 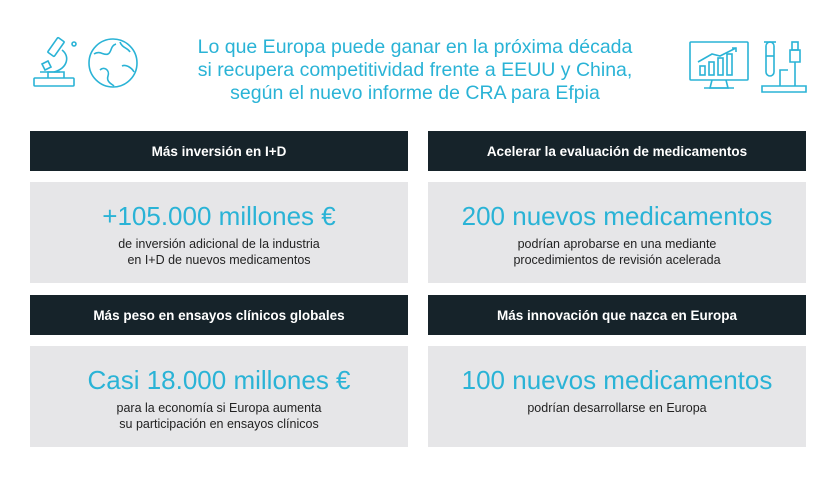 I want to click on lab-tubes-icon, so click(x=784, y=67).